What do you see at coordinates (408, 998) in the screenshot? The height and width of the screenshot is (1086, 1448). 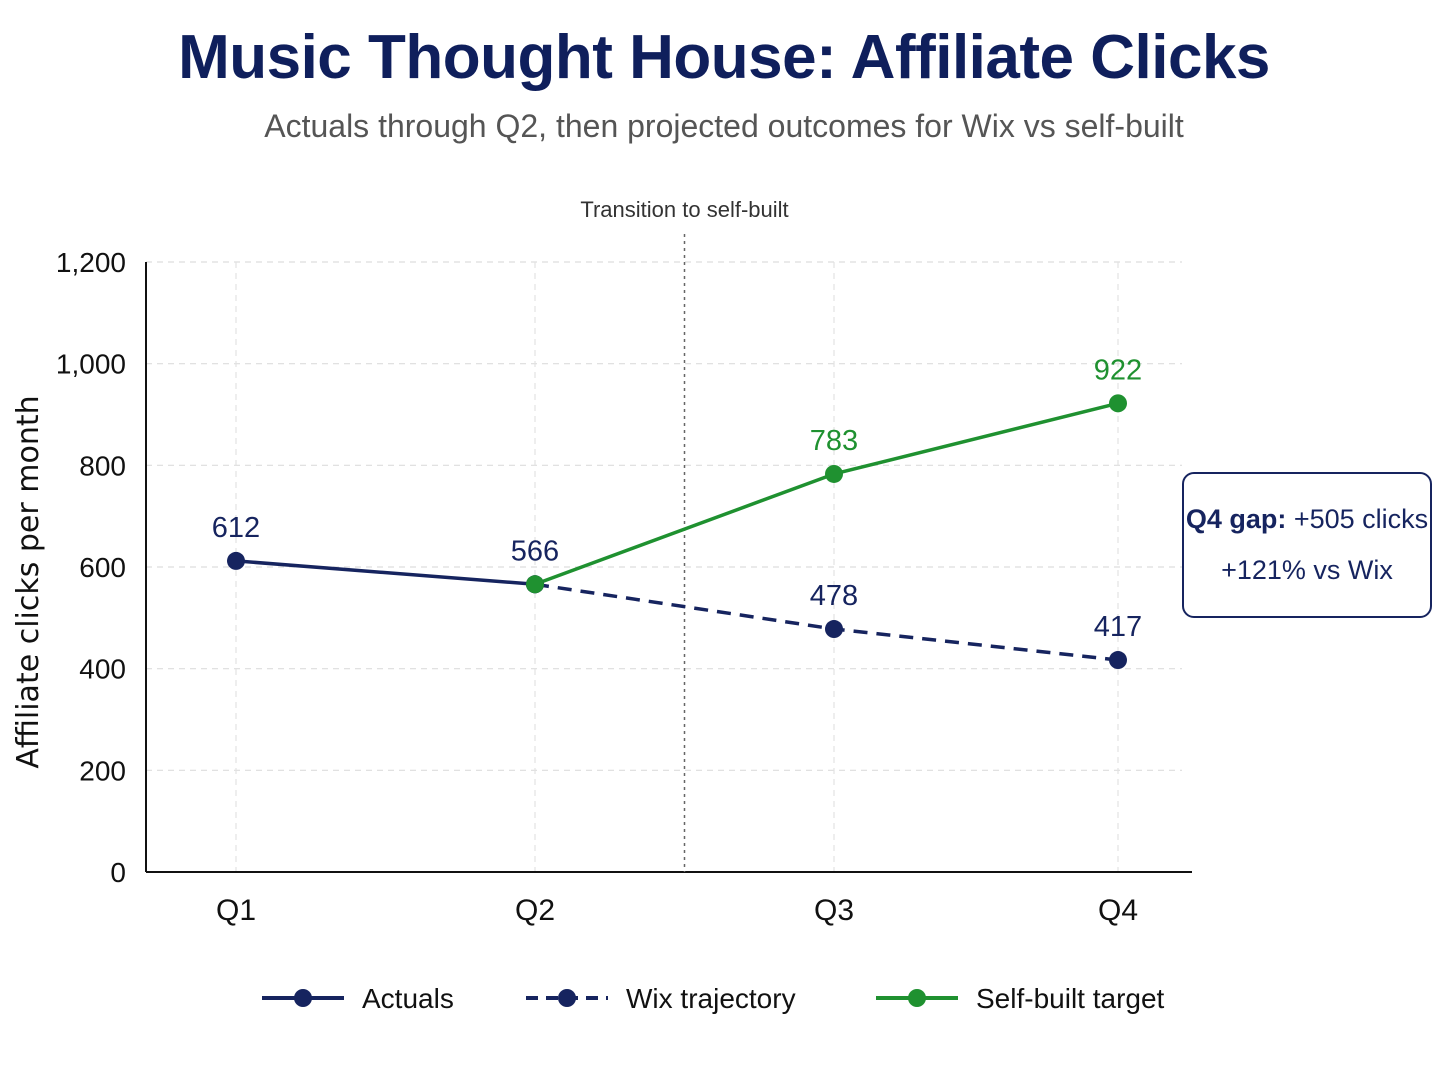 I see `legend-label-actuals: Actuals` at bounding box center [408, 998].